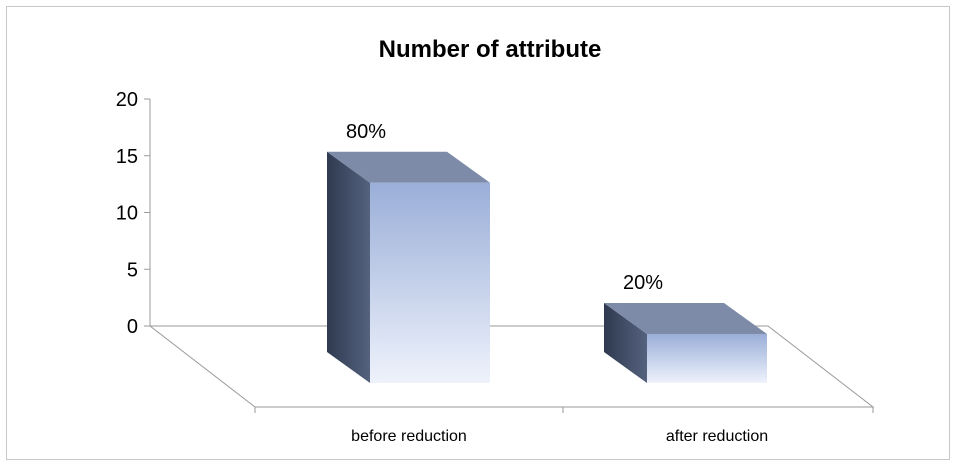 This screenshot has height=466, width=957. I want to click on x-tick-label: before reduction, so click(409, 436).